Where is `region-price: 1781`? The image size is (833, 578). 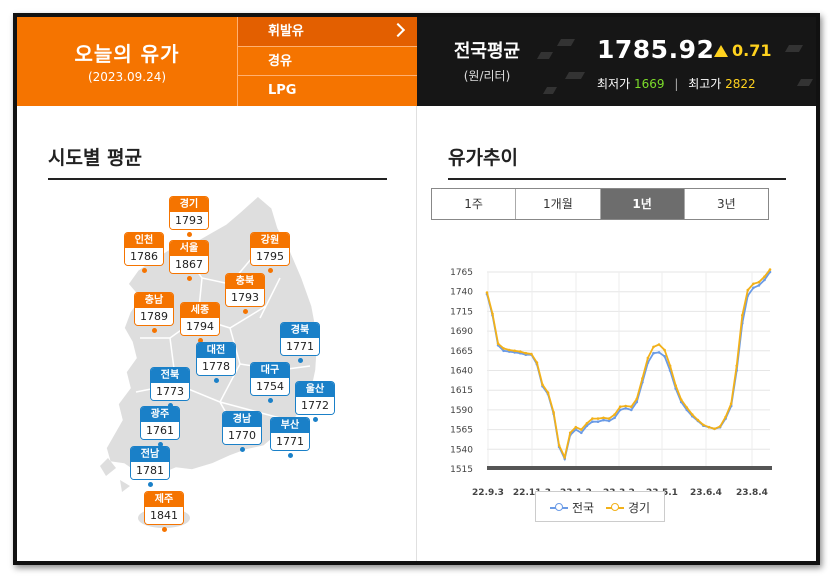 region-price: 1781 is located at coordinates (150, 470).